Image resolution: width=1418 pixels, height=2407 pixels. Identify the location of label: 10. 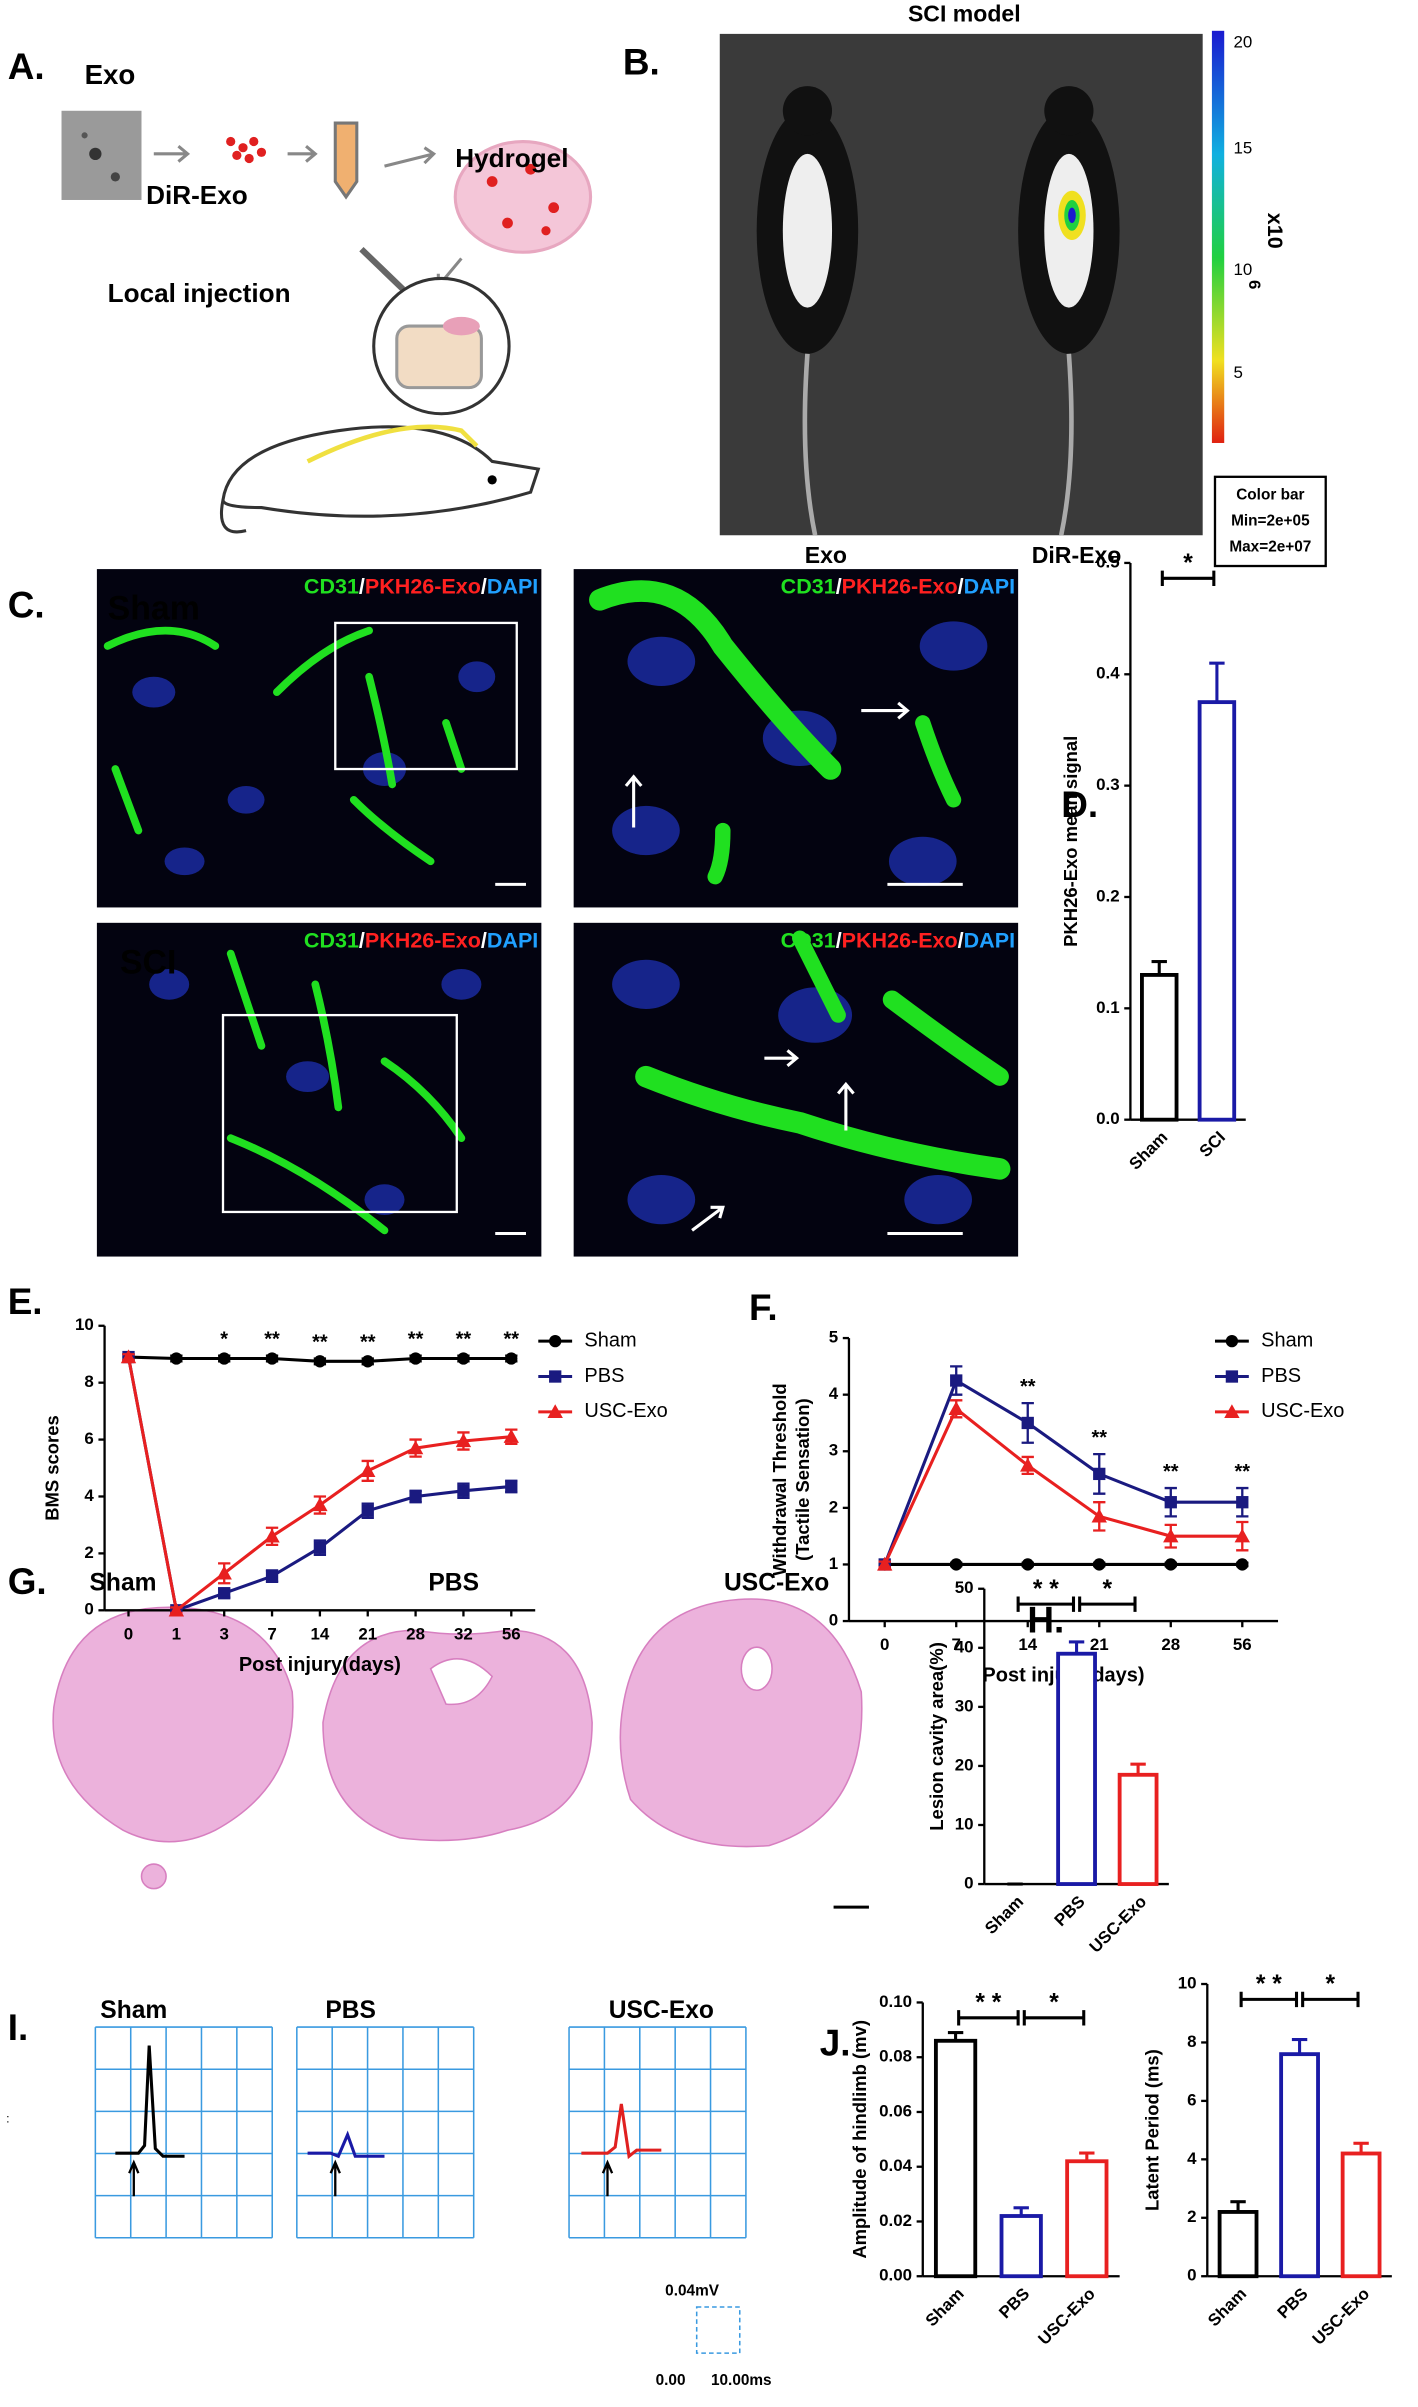
(1242, 269).